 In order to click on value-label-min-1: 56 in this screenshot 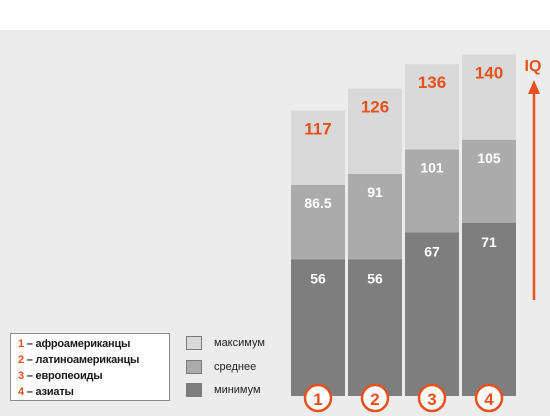, I will do `click(318, 278)`.